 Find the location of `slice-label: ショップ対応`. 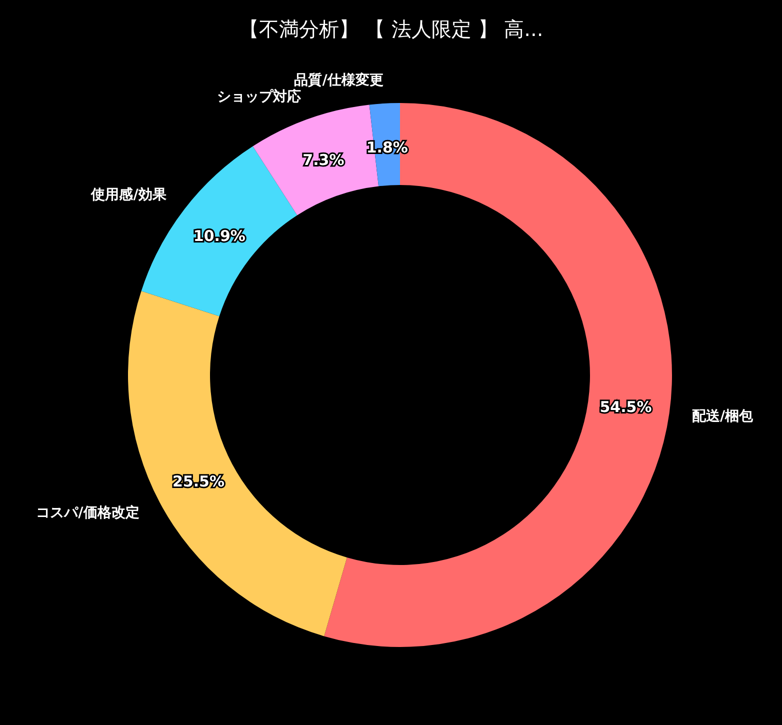

slice-label: ショップ対応 is located at coordinates (258, 97).